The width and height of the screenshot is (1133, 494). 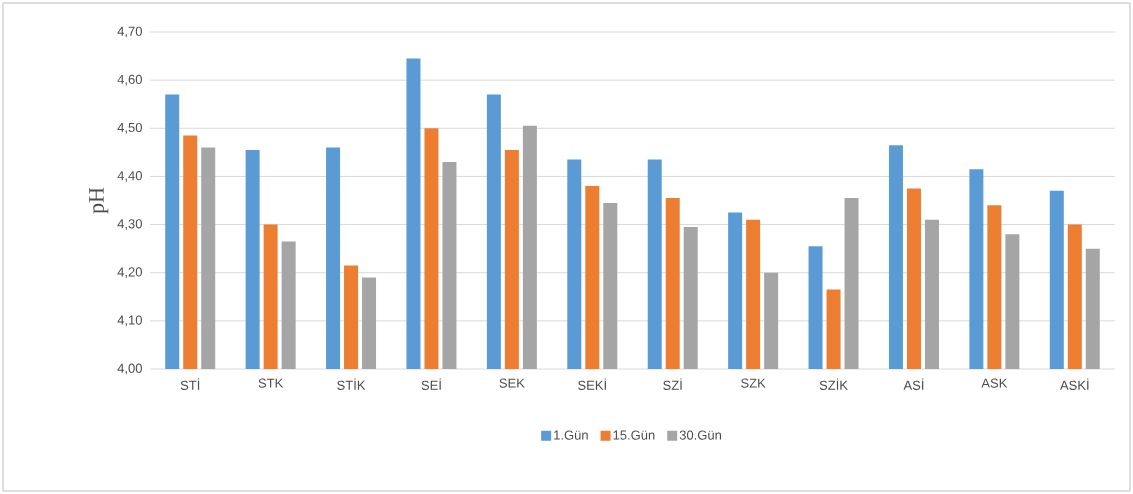 I want to click on legend-label: 30.Gün, so click(x=700, y=435).